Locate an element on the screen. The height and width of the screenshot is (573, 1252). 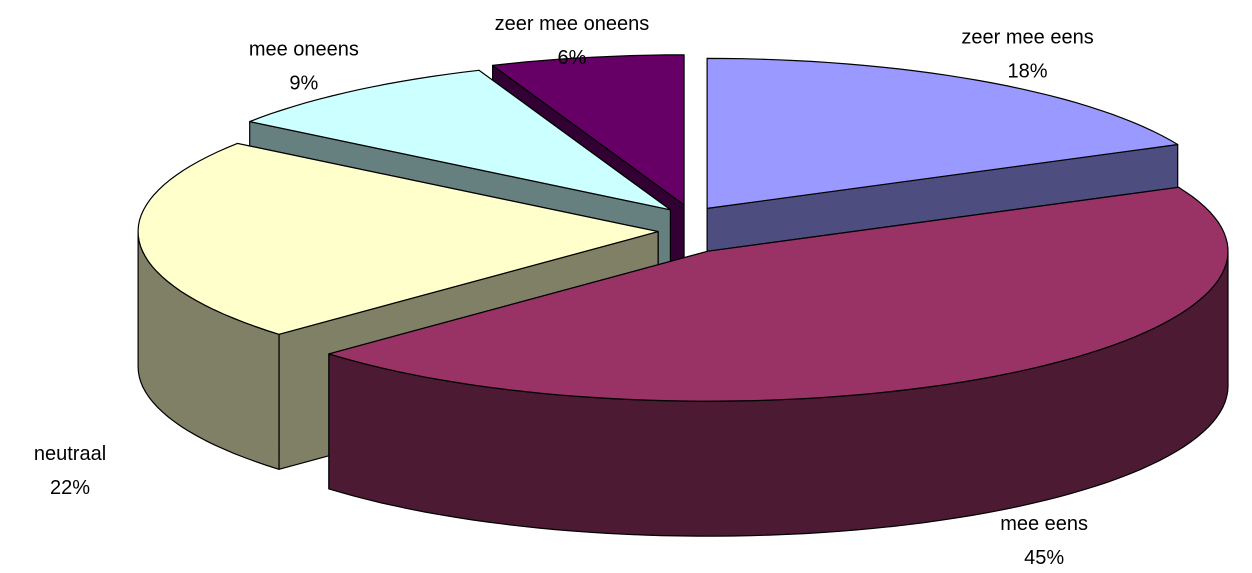
data-label: zeer mee eens 18% is located at coordinates (1027, 55).